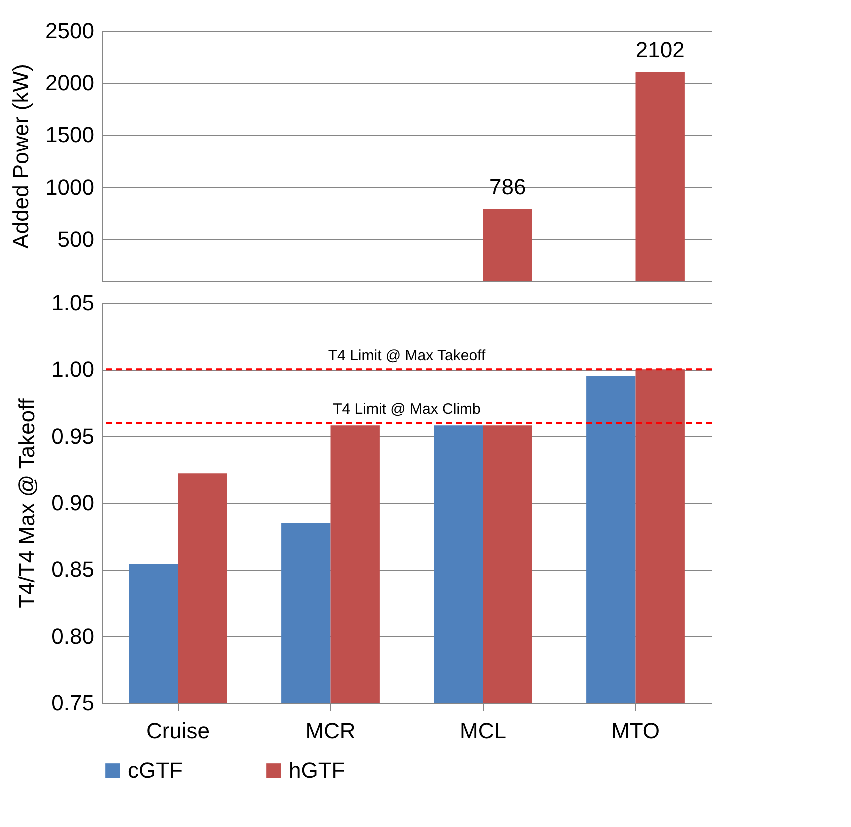  What do you see at coordinates (76, 239) in the screenshot?
I see `y-tick-label: 500` at bounding box center [76, 239].